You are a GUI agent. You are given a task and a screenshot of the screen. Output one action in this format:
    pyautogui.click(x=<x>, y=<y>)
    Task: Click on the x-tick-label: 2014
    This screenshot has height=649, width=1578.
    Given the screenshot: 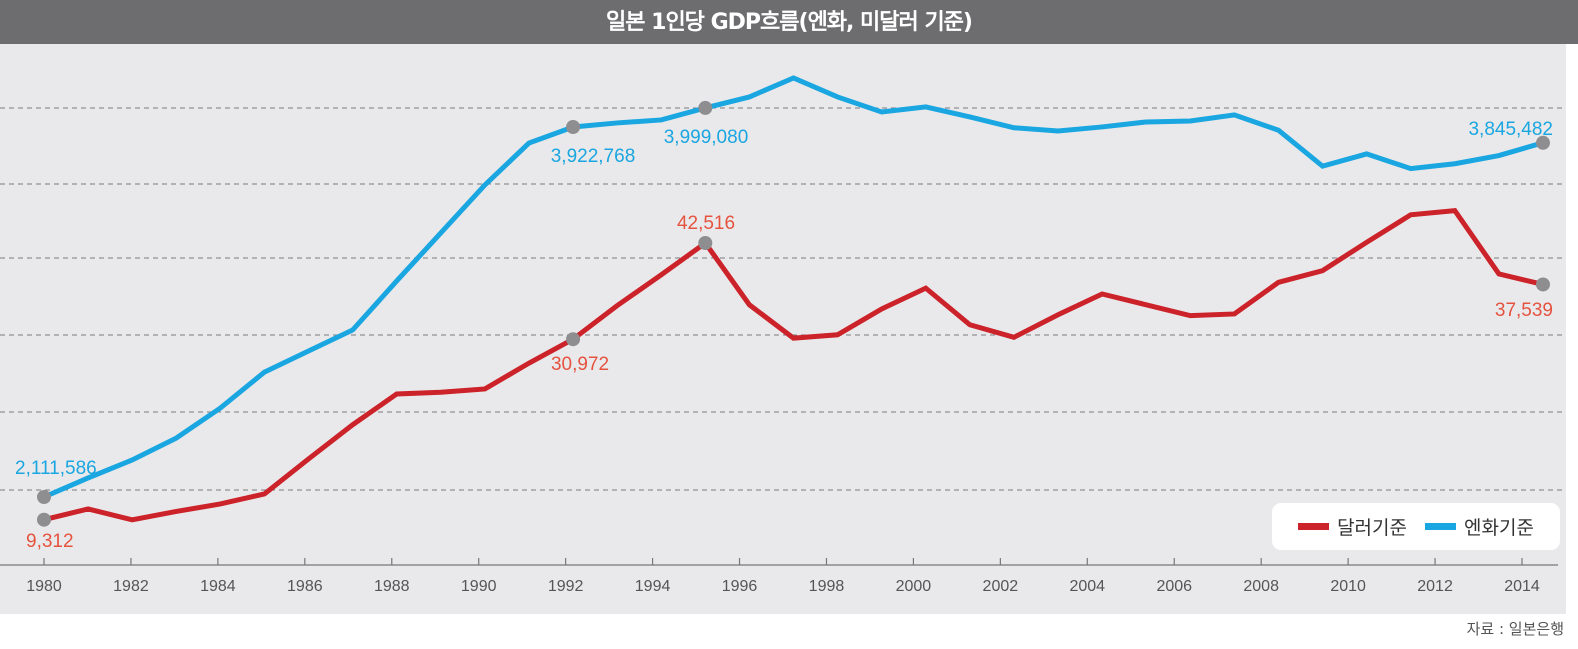 What is the action you would take?
    pyautogui.click(x=1522, y=586)
    